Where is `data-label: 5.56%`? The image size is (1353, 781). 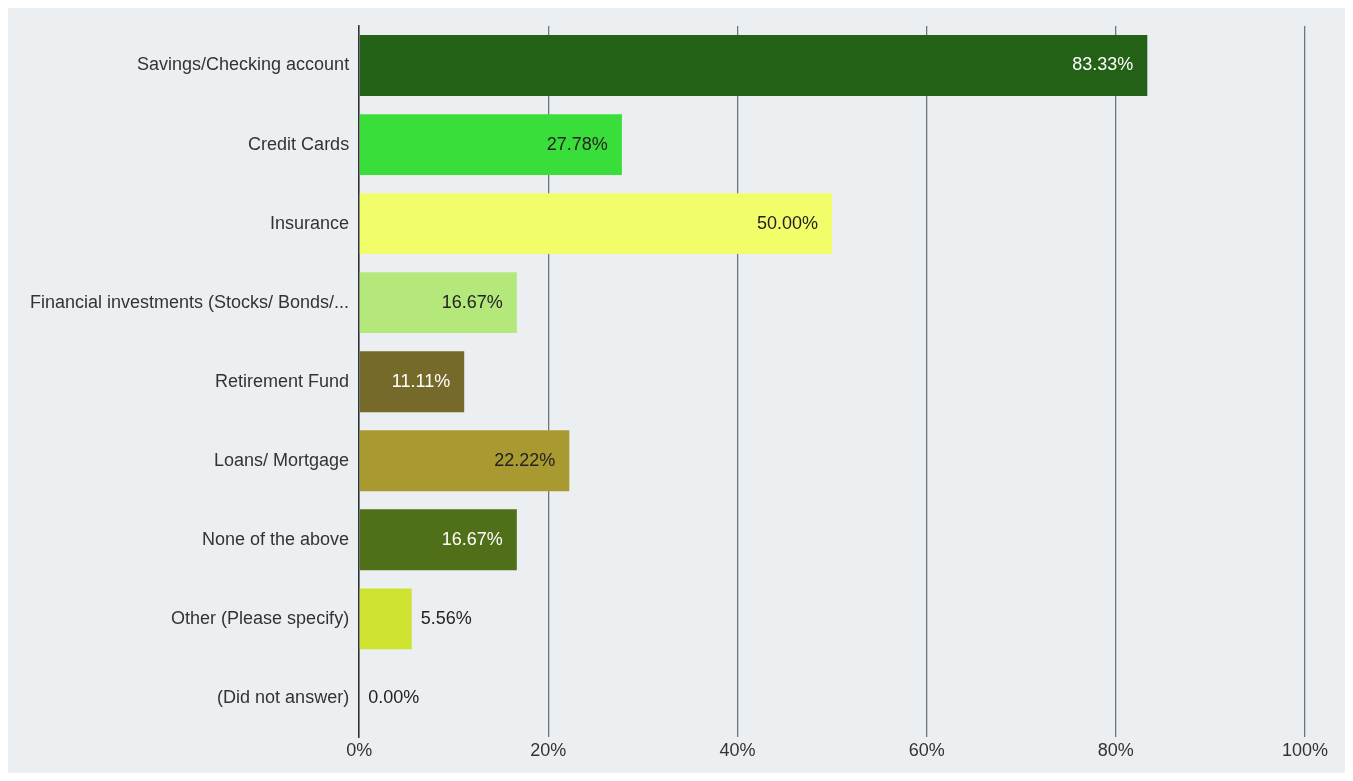 data-label: 5.56% is located at coordinates (446, 617).